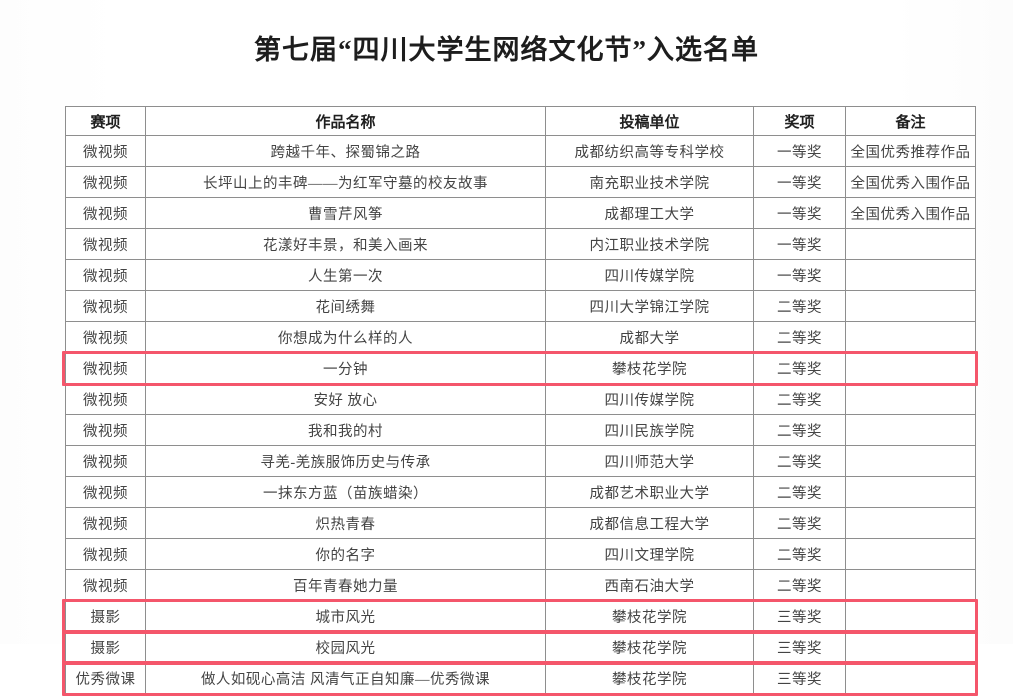 Image resolution: width=1013 pixels, height=696 pixels. What do you see at coordinates (649, 461) in the screenshot?
I see `cell-unit: 四川师范大学` at bounding box center [649, 461].